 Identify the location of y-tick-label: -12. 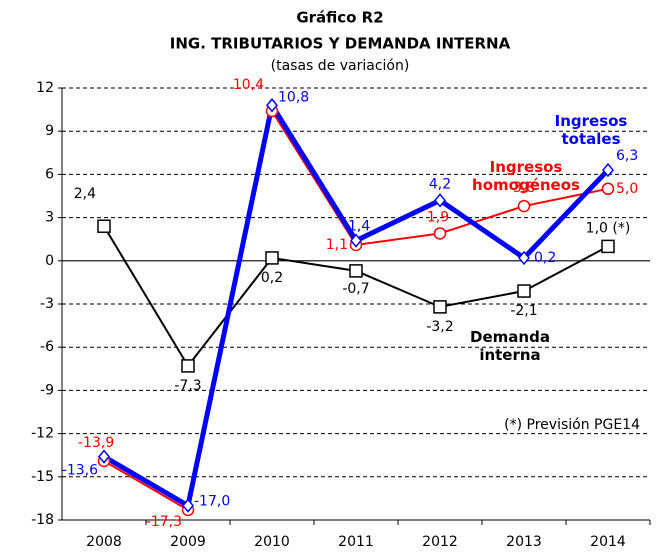
(42, 434).